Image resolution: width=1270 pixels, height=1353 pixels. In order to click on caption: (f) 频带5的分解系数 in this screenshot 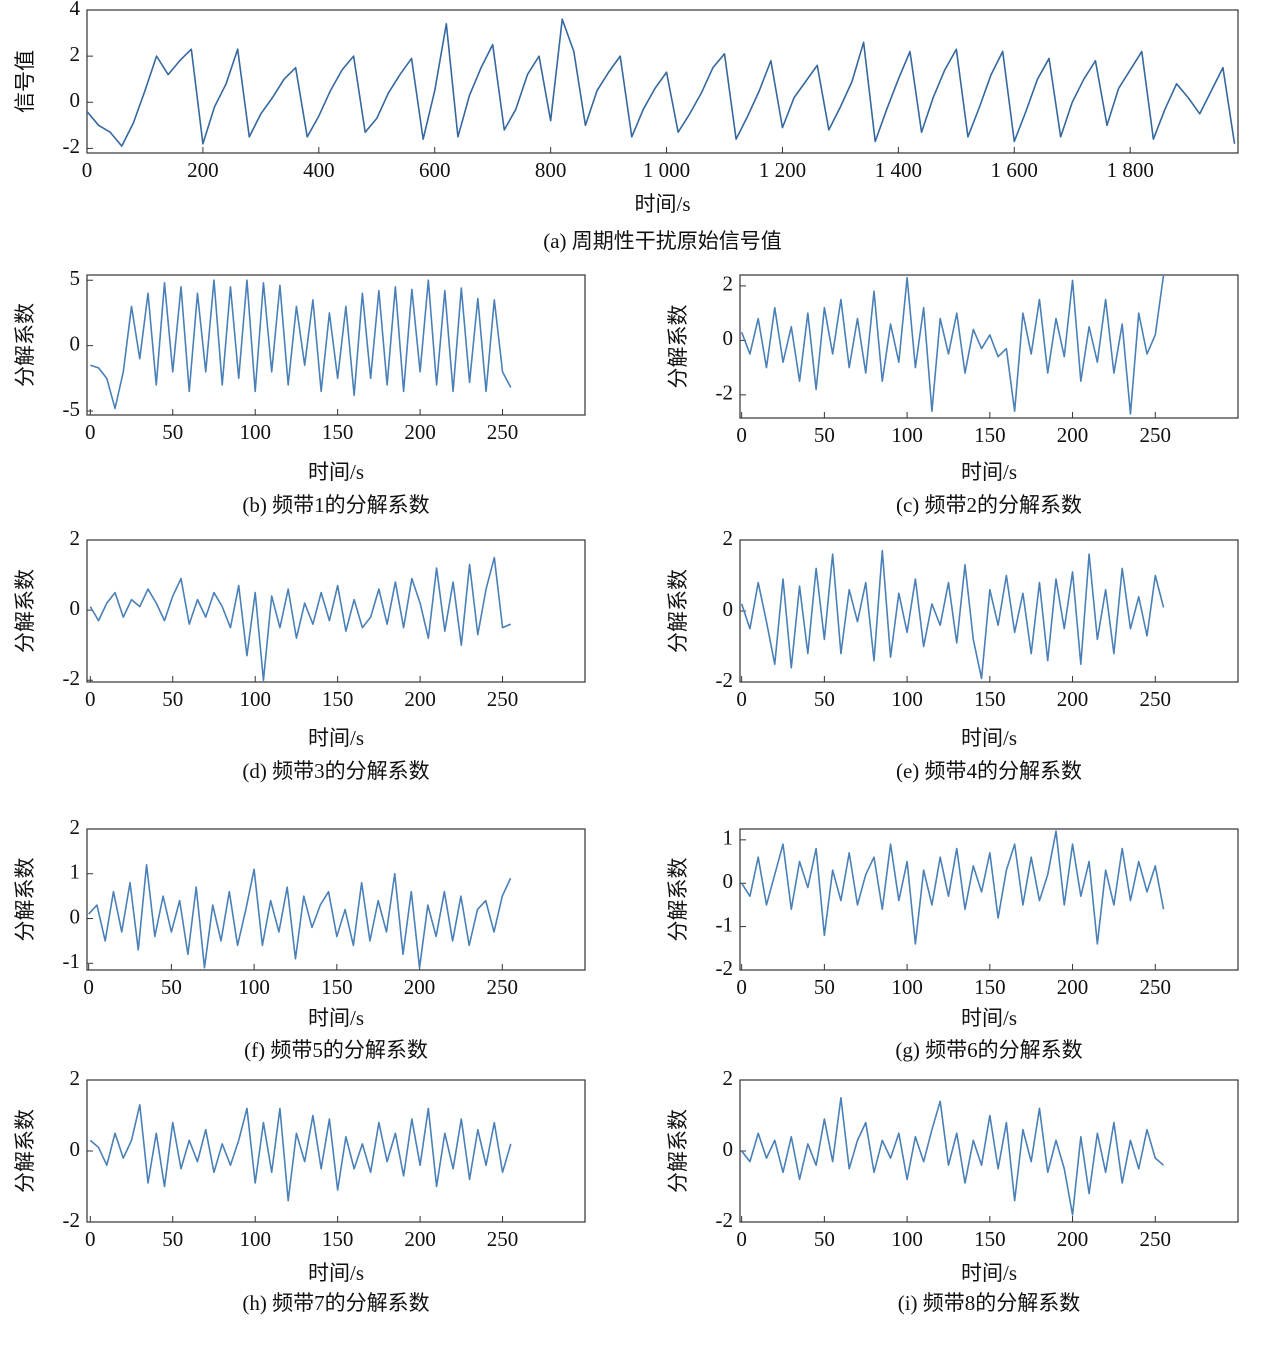, I will do `click(336, 1050)`.